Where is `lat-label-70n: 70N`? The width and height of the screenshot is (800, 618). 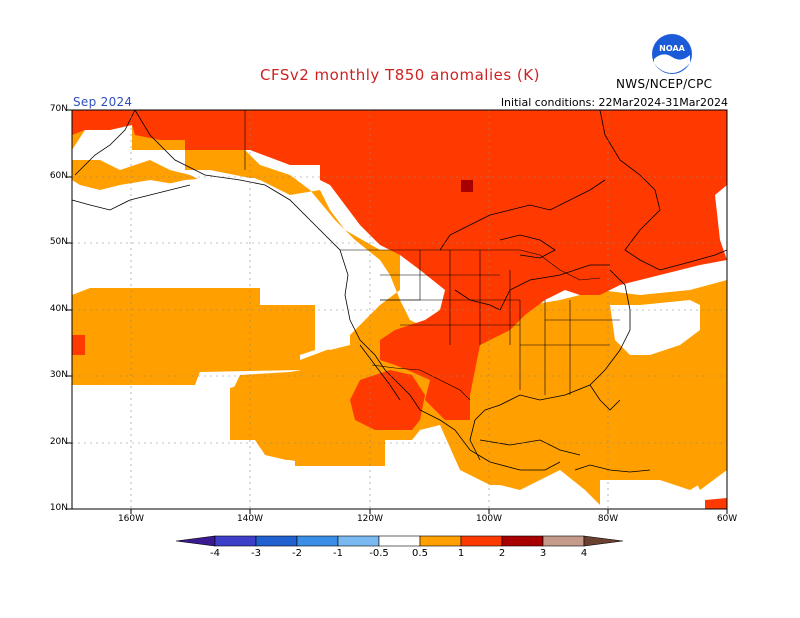
lat-label-70n: 70N is located at coordinates (58, 109).